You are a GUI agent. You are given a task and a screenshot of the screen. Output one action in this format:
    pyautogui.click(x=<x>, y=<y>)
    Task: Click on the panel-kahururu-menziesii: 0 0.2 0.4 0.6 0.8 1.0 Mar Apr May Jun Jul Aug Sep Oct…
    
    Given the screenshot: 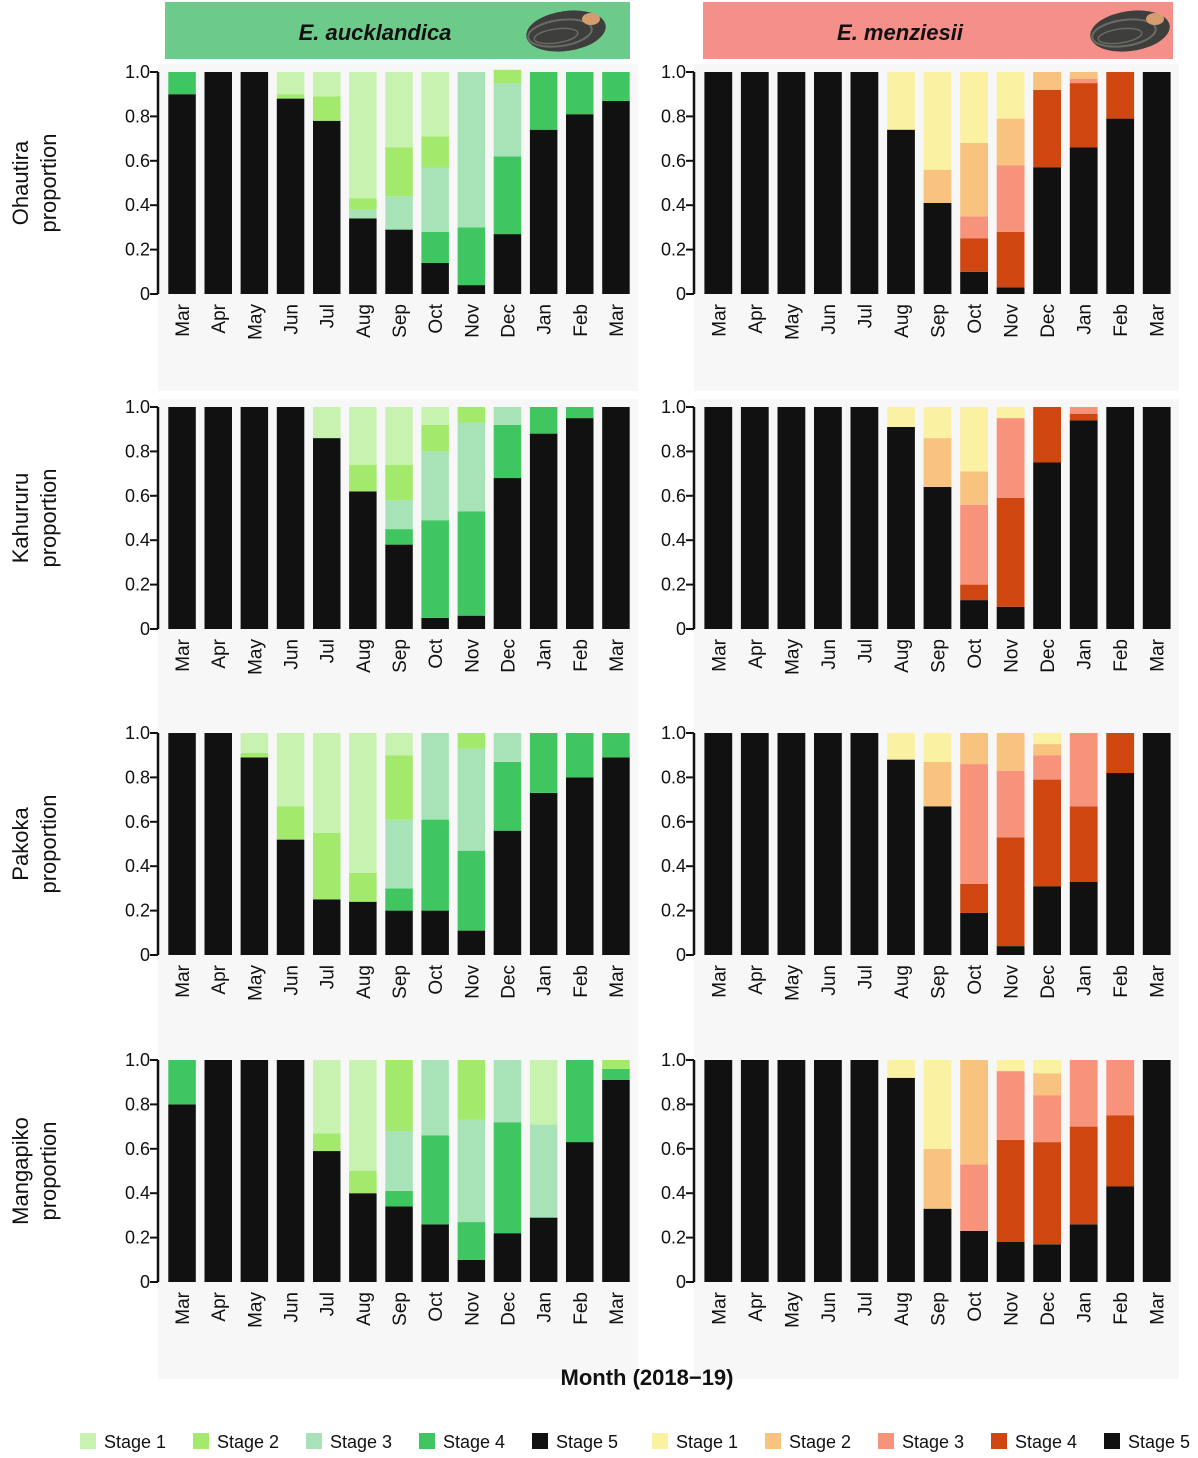 What is the action you would take?
    pyautogui.click(x=920, y=561)
    